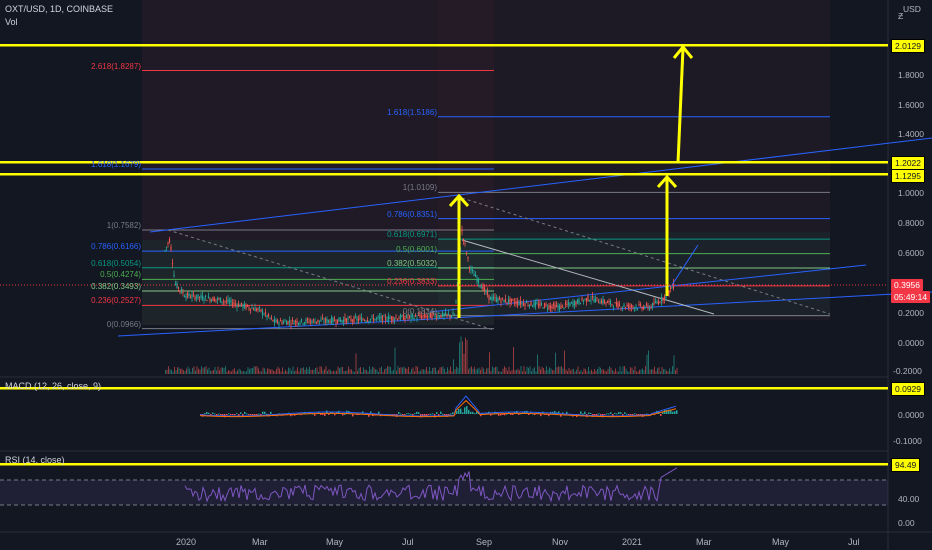 The image size is (932, 550). What do you see at coordinates (412, 112) in the screenshot?
I see `fib-level-label: 1.618(1.5186)` at bounding box center [412, 112].